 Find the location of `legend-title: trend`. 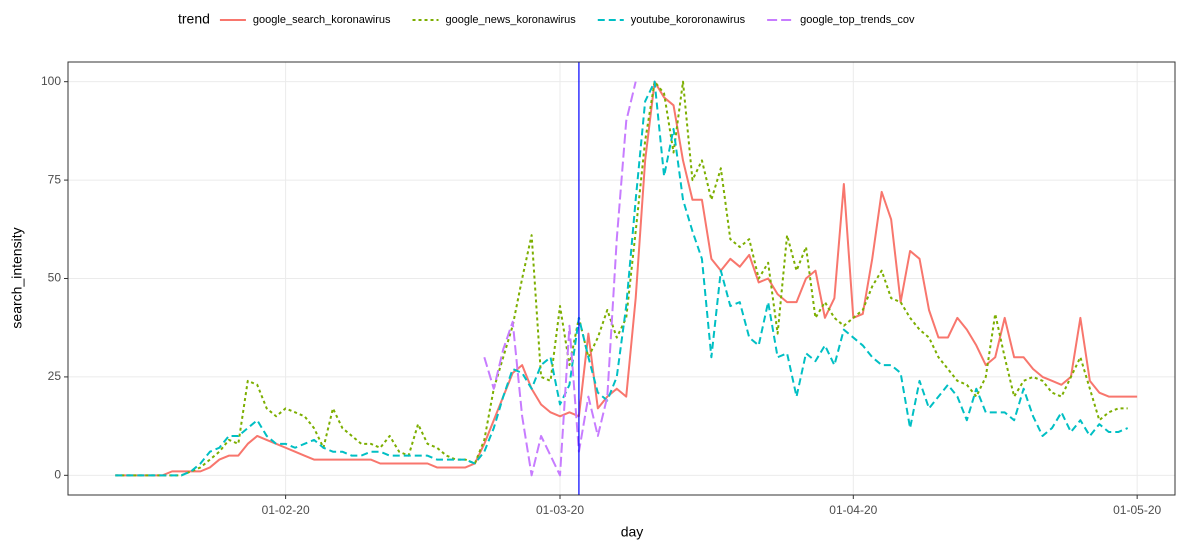

legend-title: trend is located at coordinates (194, 19).